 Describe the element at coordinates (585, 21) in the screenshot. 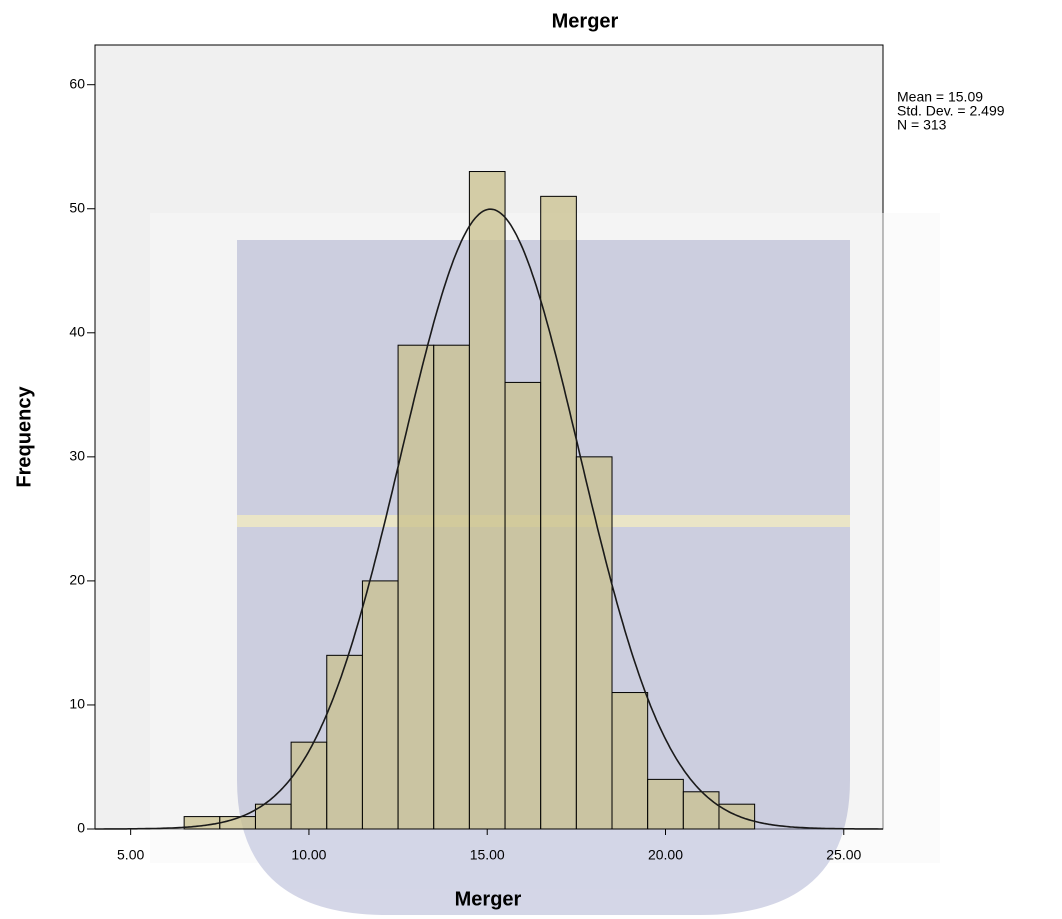

I see `chart-title: Merger` at that location.